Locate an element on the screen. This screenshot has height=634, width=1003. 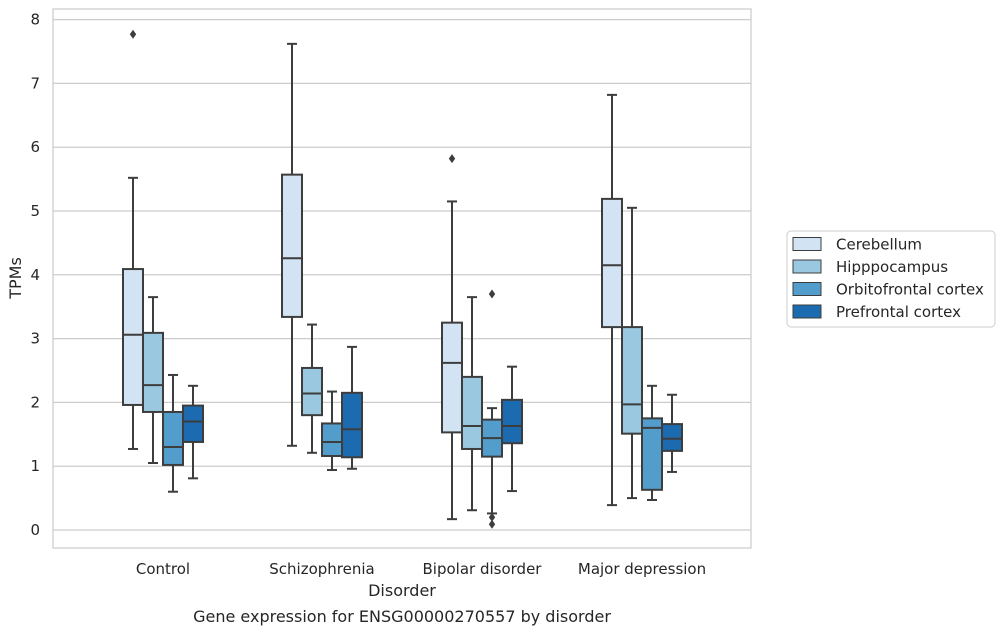
y-tick-label: 5 is located at coordinates (35, 211).